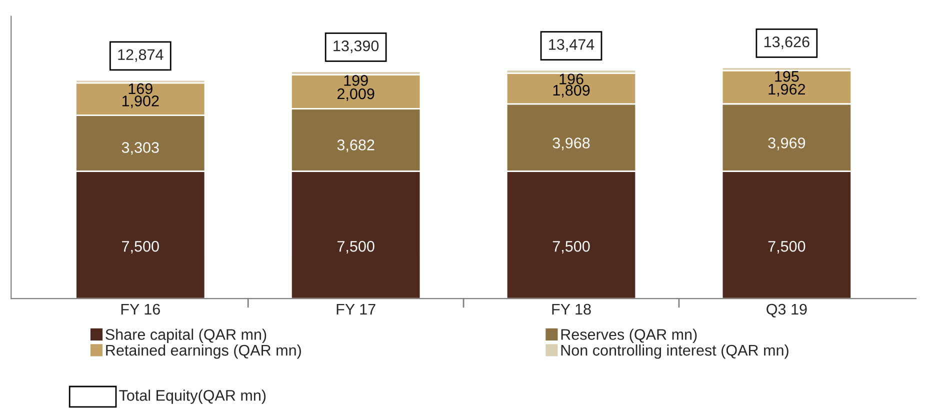  Describe the element at coordinates (786, 311) in the screenshot. I see `x-tick-label: Q3 19` at that location.